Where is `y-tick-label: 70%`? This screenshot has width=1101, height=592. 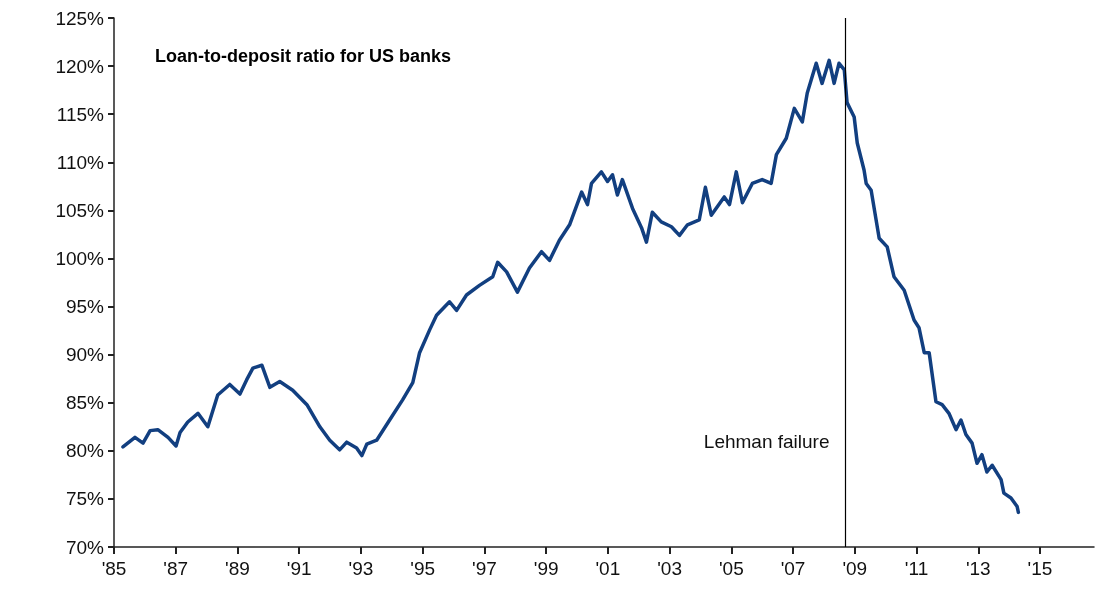 y-tick-label: 70% is located at coordinates (85, 547).